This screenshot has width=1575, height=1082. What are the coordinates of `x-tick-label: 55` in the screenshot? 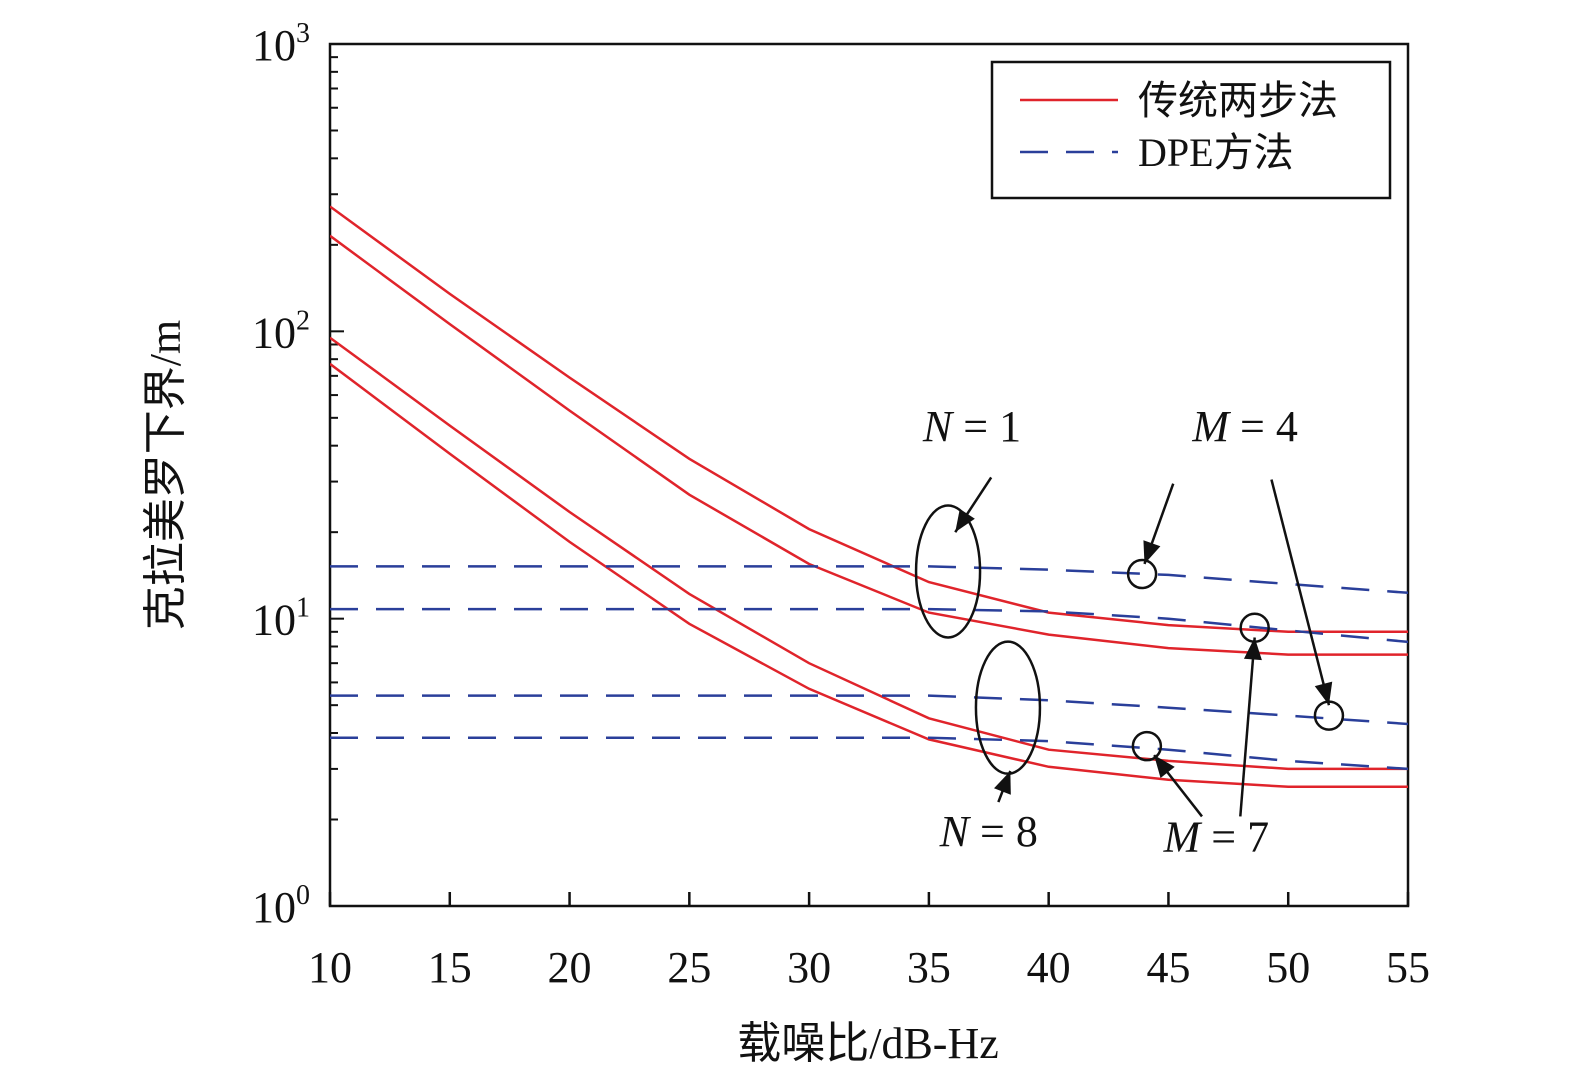 It's located at (1408, 967).